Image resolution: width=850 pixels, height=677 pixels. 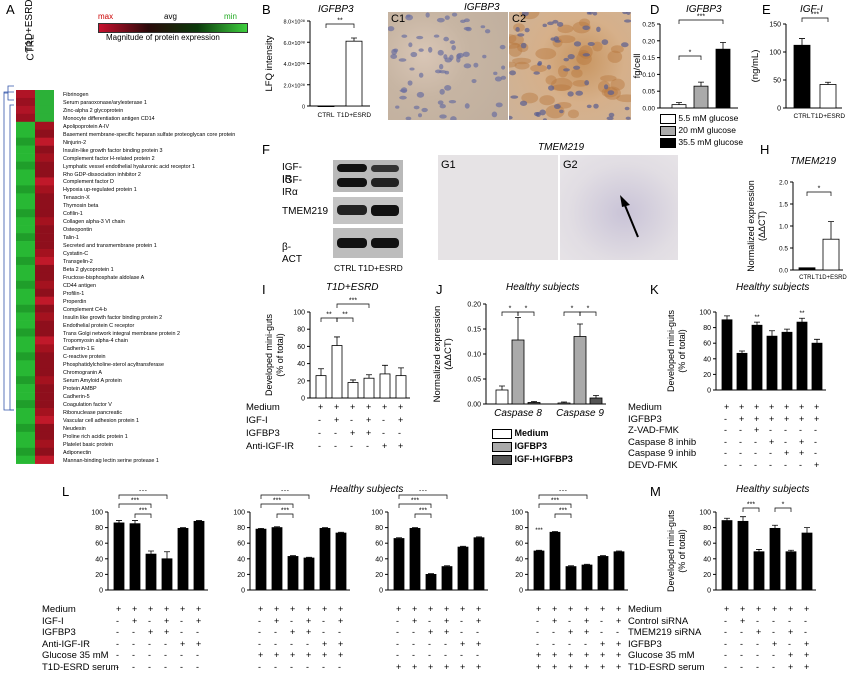 What do you see at coordinates (655, 491) in the screenshot?
I see `panel-m-label: M` at bounding box center [655, 491].